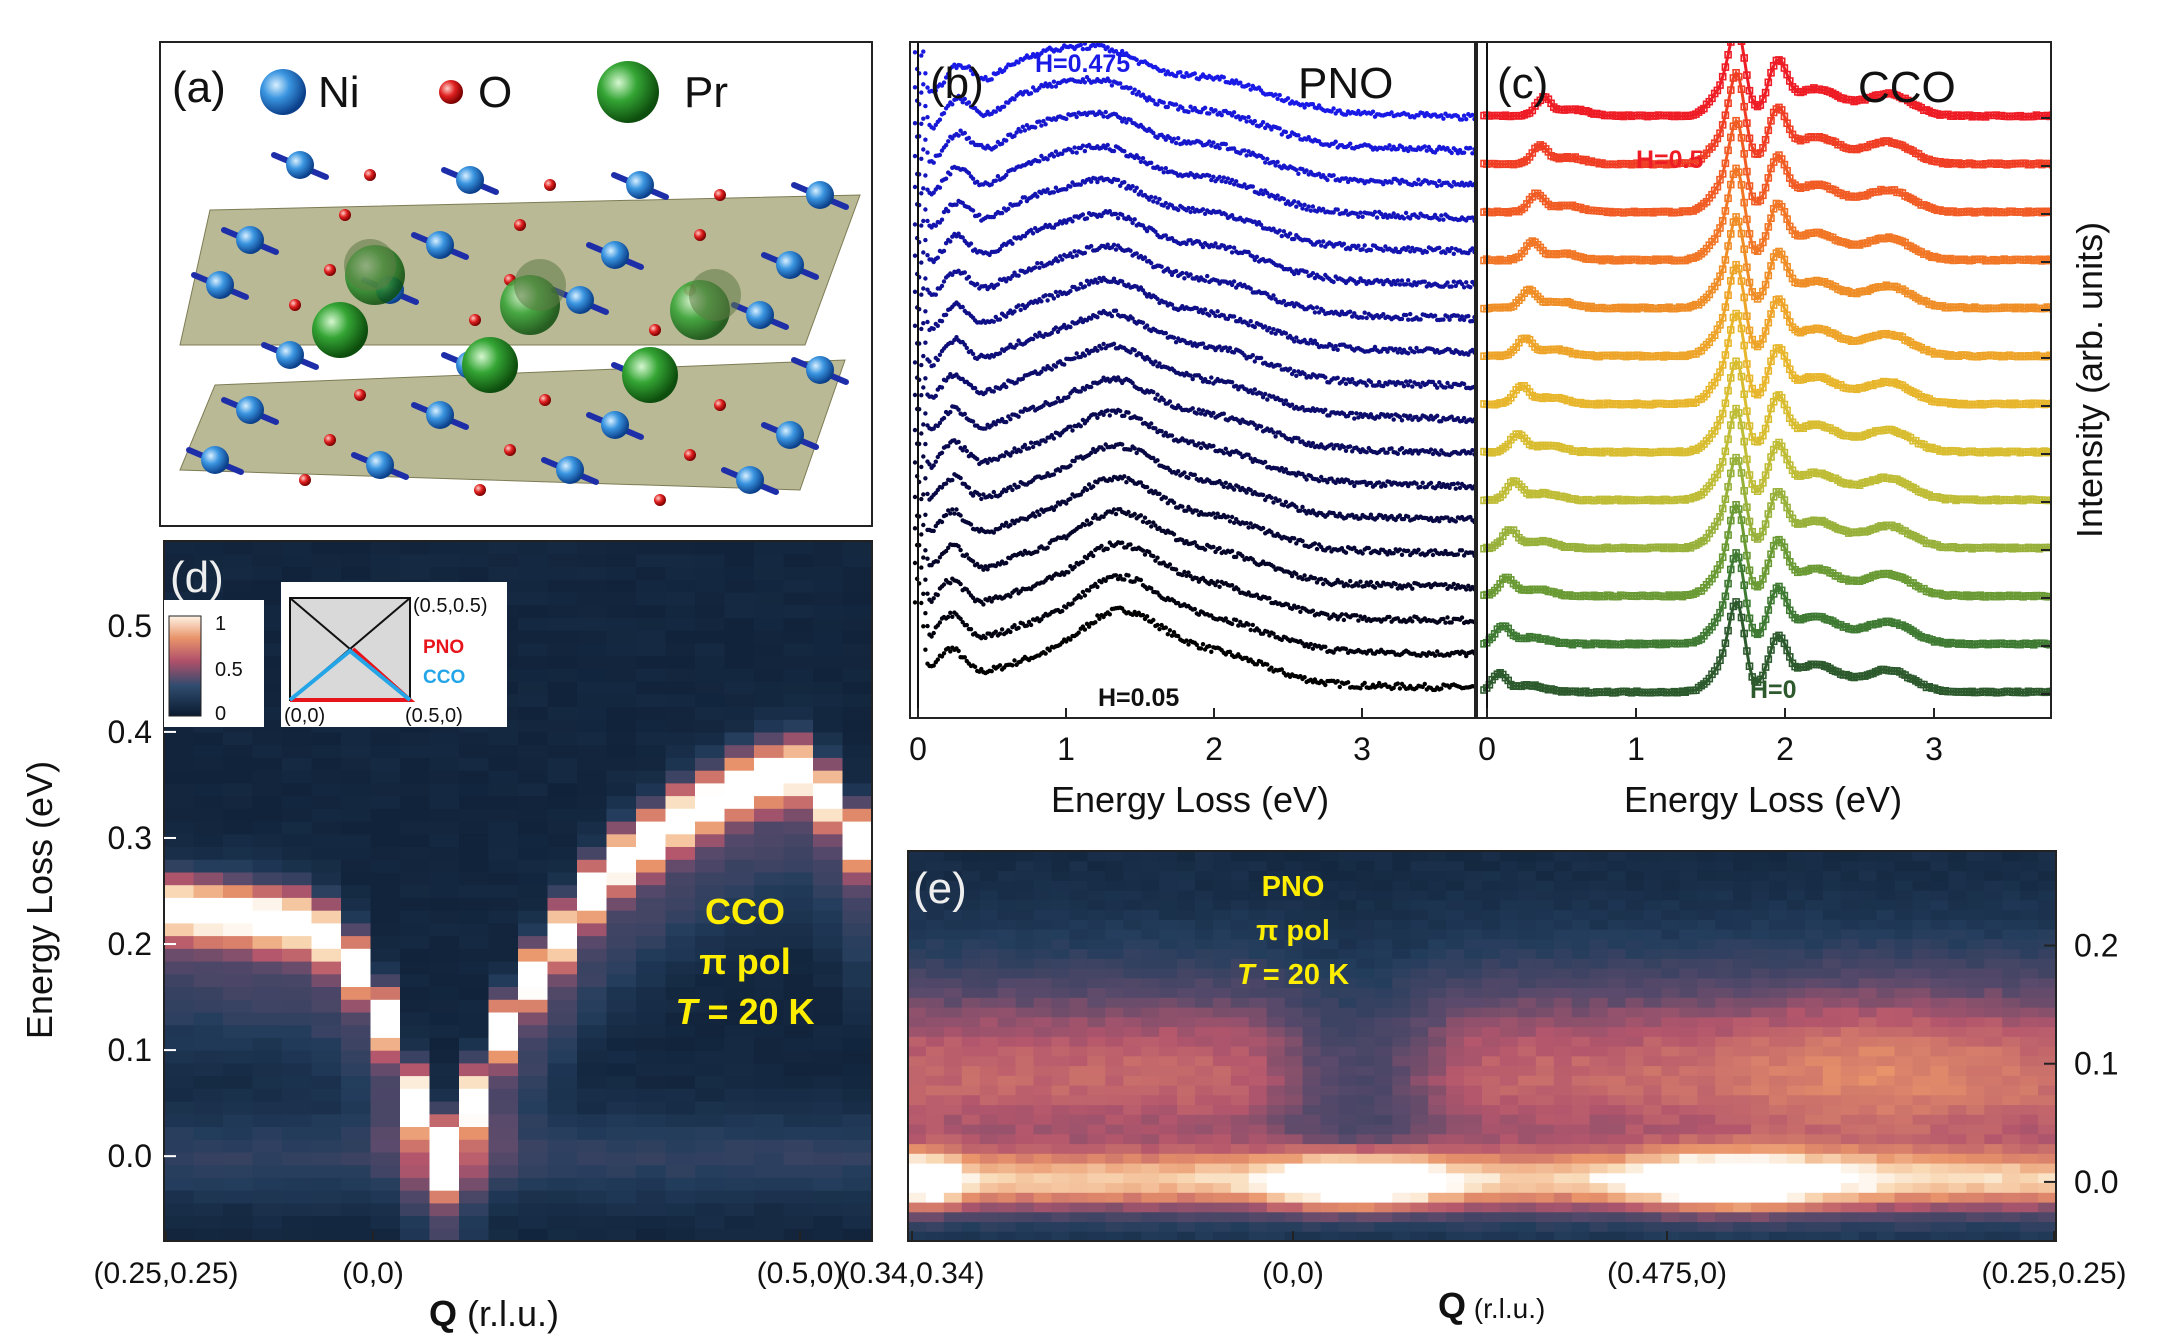  I want to click on pr-atom-shadow, so click(715, 295).